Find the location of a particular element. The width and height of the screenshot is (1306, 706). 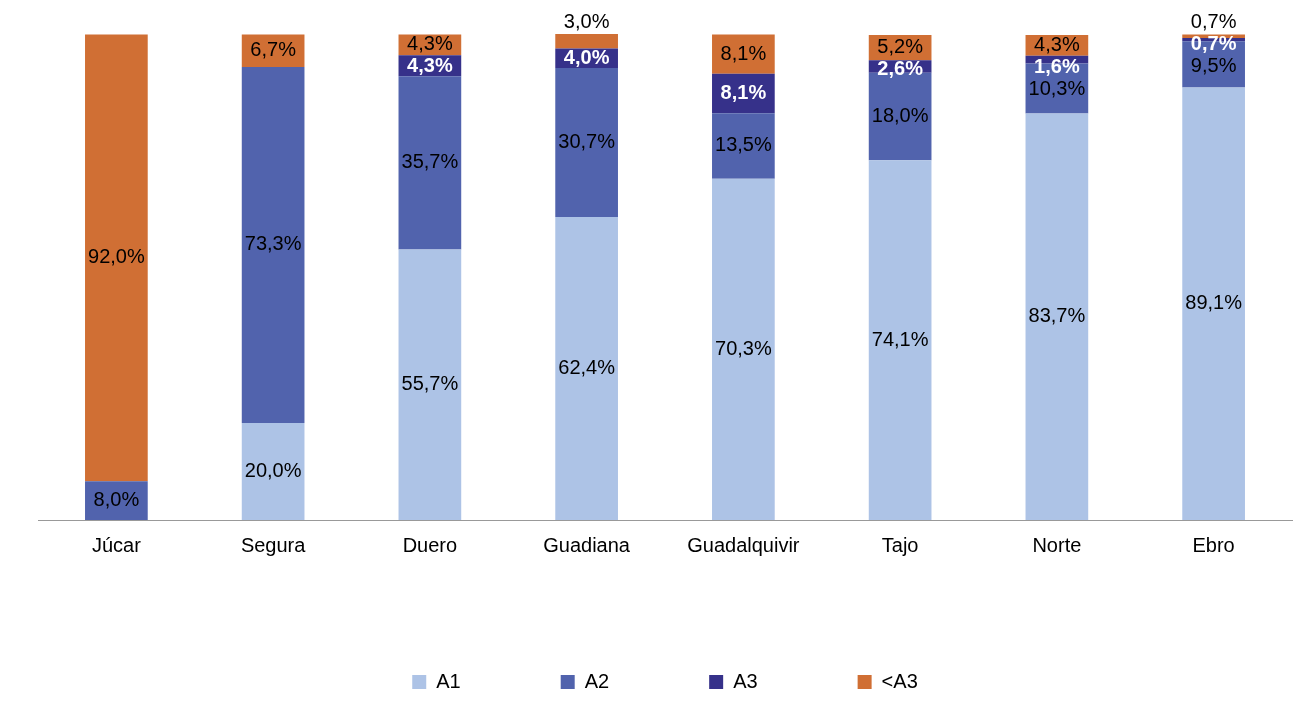

data-label: 30,7% is located at coordinates (587, 141).